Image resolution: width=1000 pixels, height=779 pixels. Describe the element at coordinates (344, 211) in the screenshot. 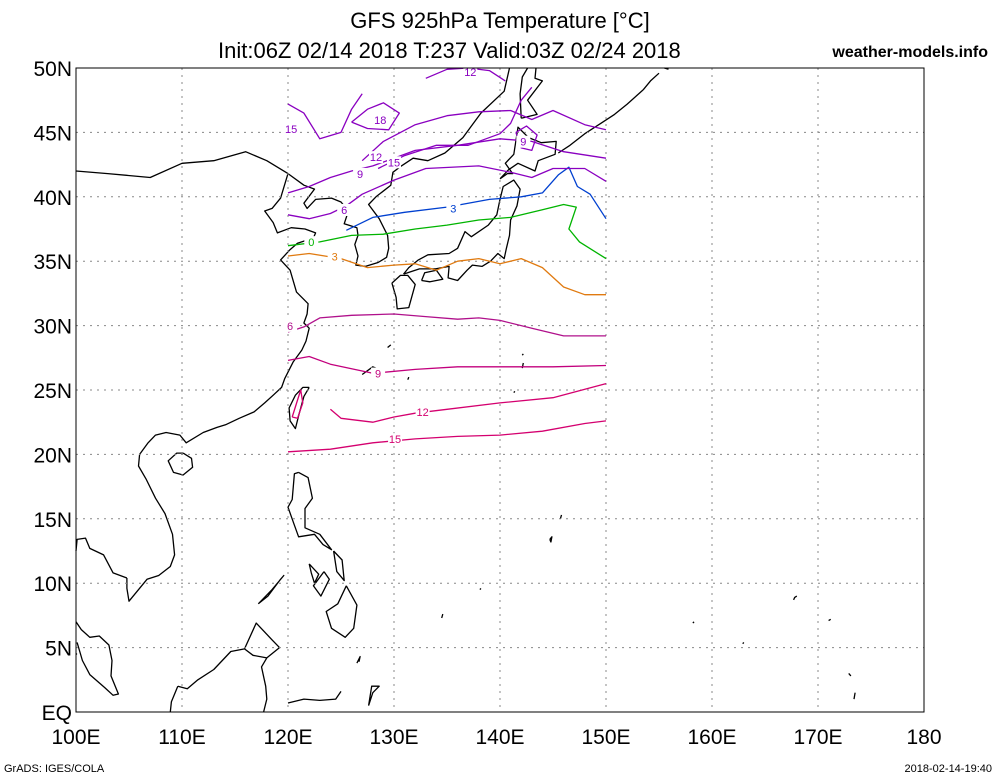

I see `contour-label-7: 6` at that location.